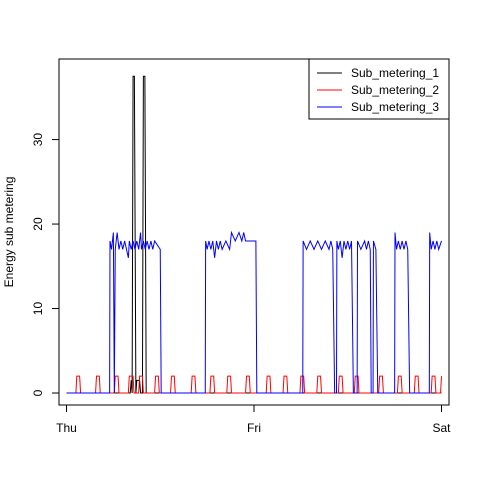 The width and height of the screenshot is (480, 480). I want to click on y-tick-label: 30, so click(38, 140).